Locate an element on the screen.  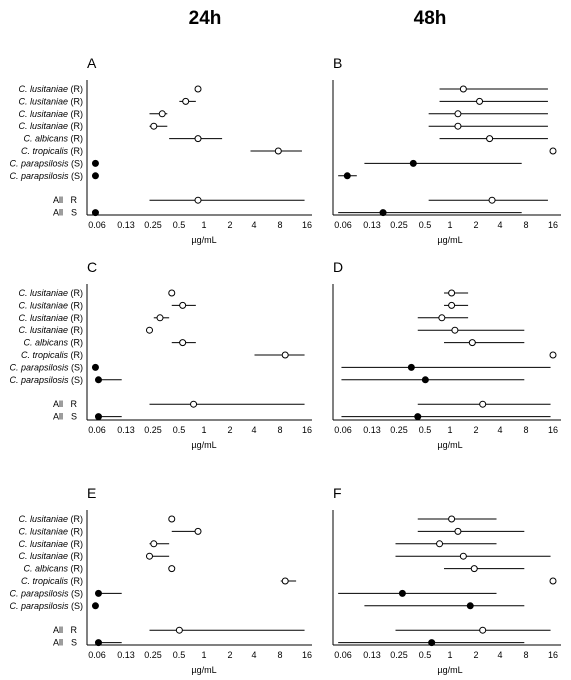
x-tick-label-a: 2 is located at coordinates (229, 225).